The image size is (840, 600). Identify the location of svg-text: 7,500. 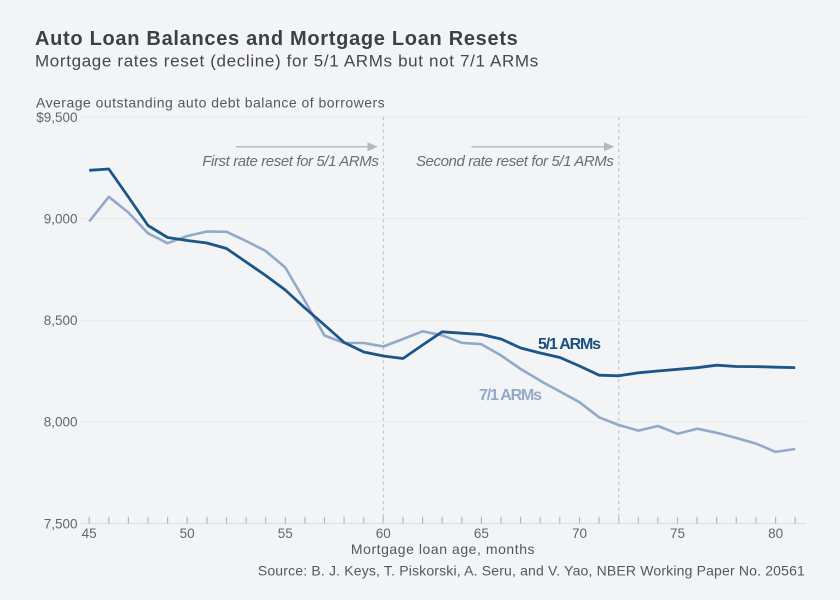
(61, 523).